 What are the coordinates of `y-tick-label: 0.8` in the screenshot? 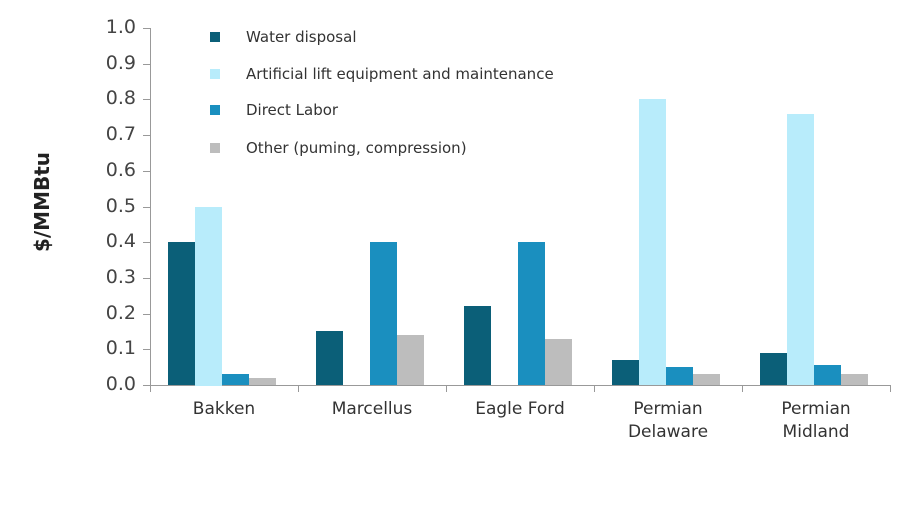 It's located at (120, 98).